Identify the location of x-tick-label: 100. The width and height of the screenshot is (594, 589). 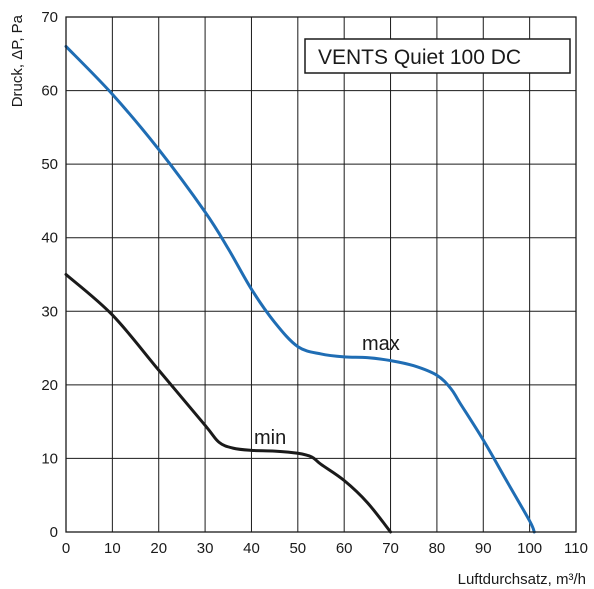
(529, 548).